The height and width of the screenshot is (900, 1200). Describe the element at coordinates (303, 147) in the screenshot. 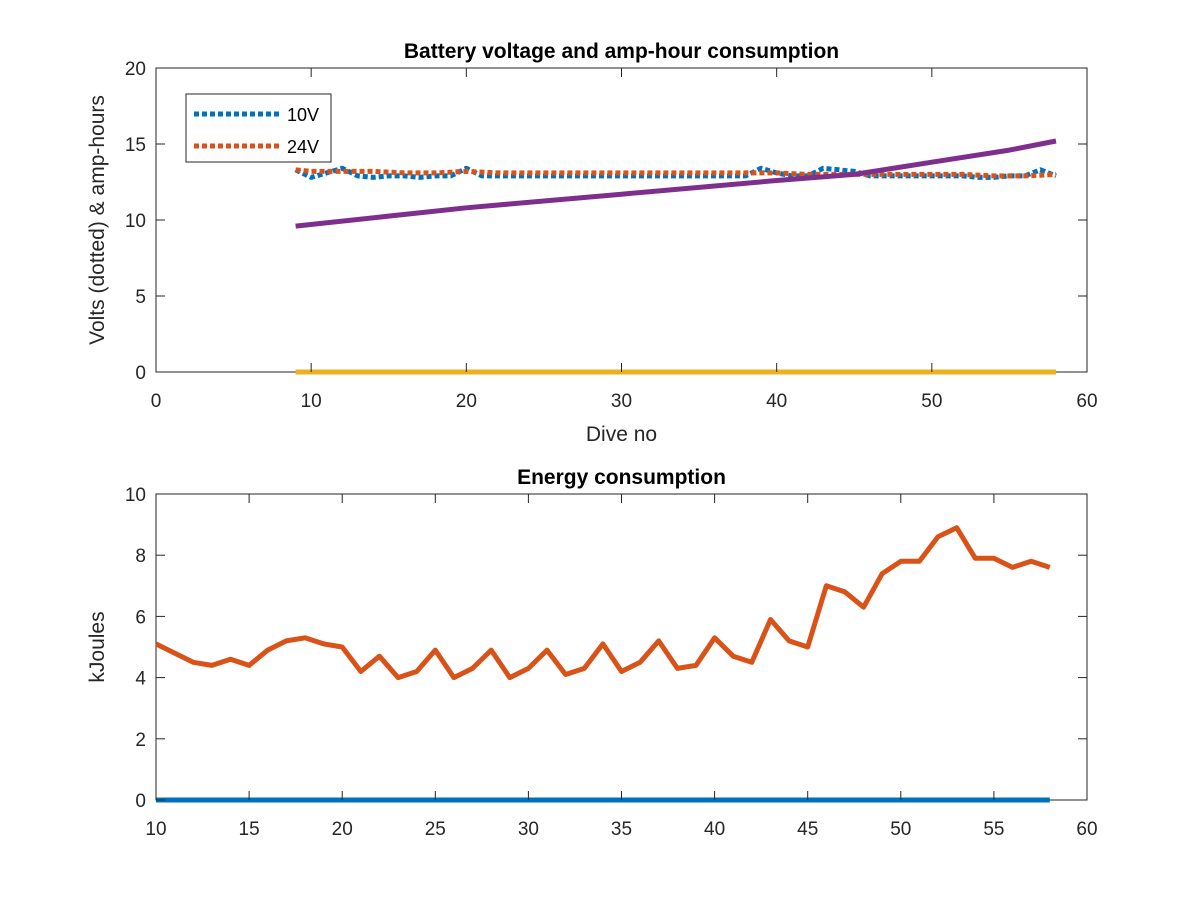

I see `legend-label-24v: 24V` at that location.